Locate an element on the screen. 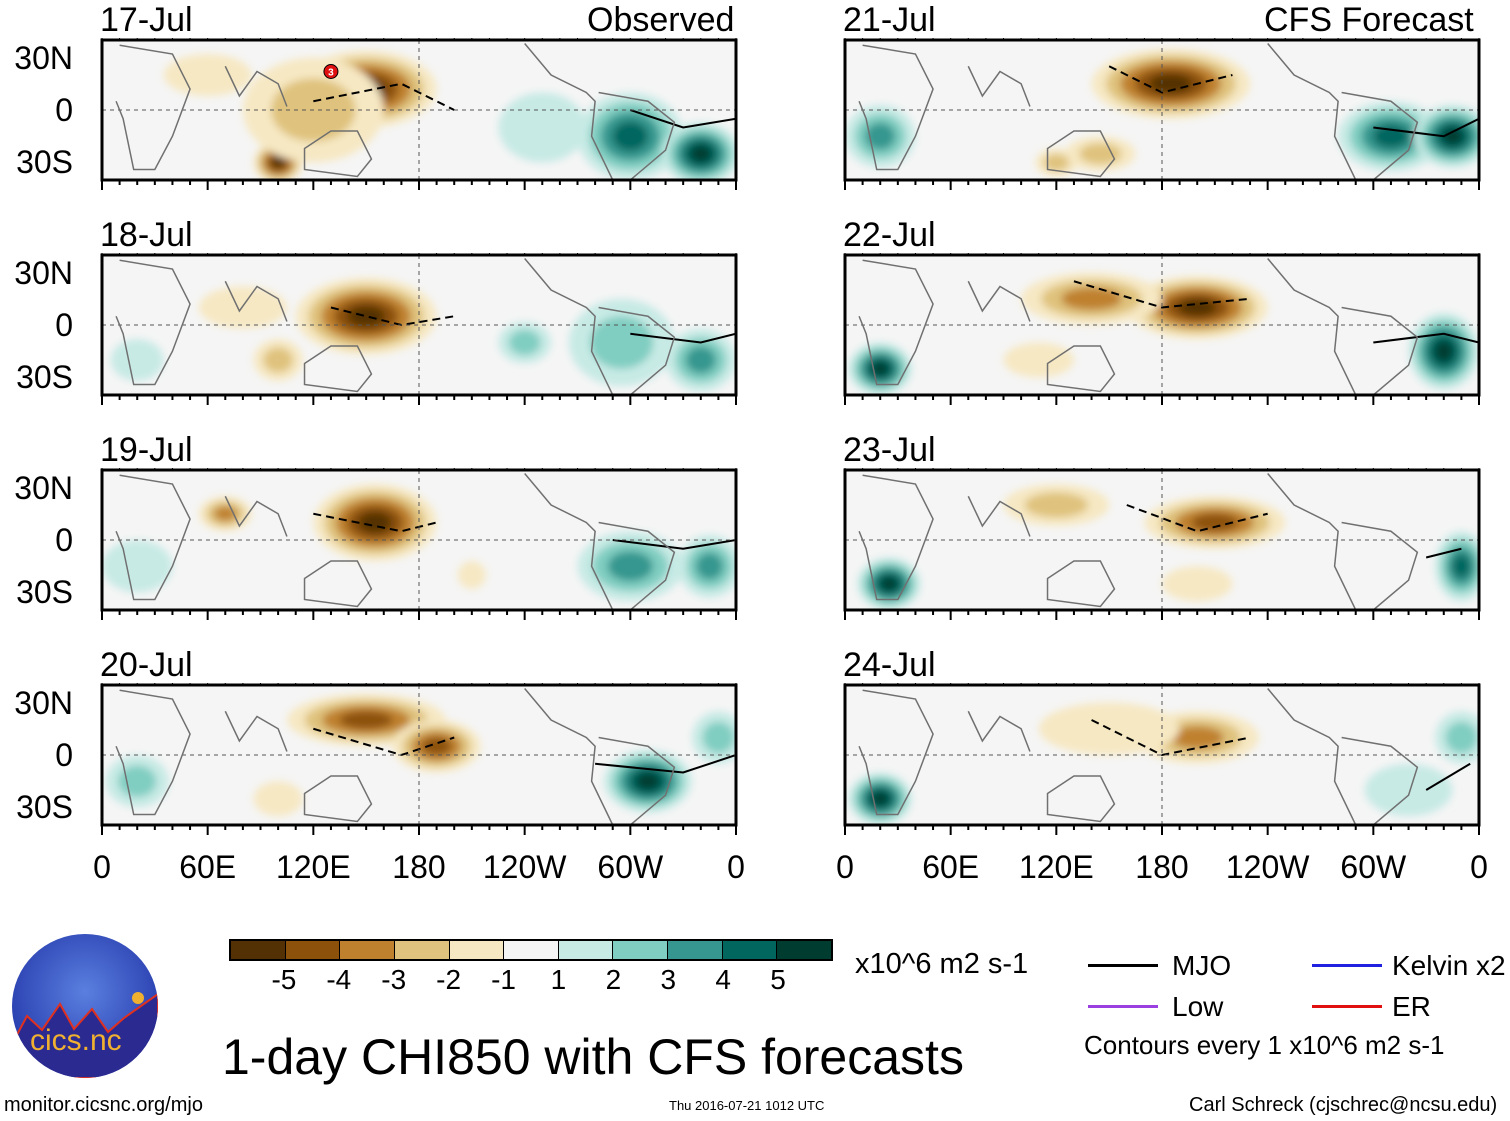  colorbar-tick: 3 is located at coordinates (668, 979).